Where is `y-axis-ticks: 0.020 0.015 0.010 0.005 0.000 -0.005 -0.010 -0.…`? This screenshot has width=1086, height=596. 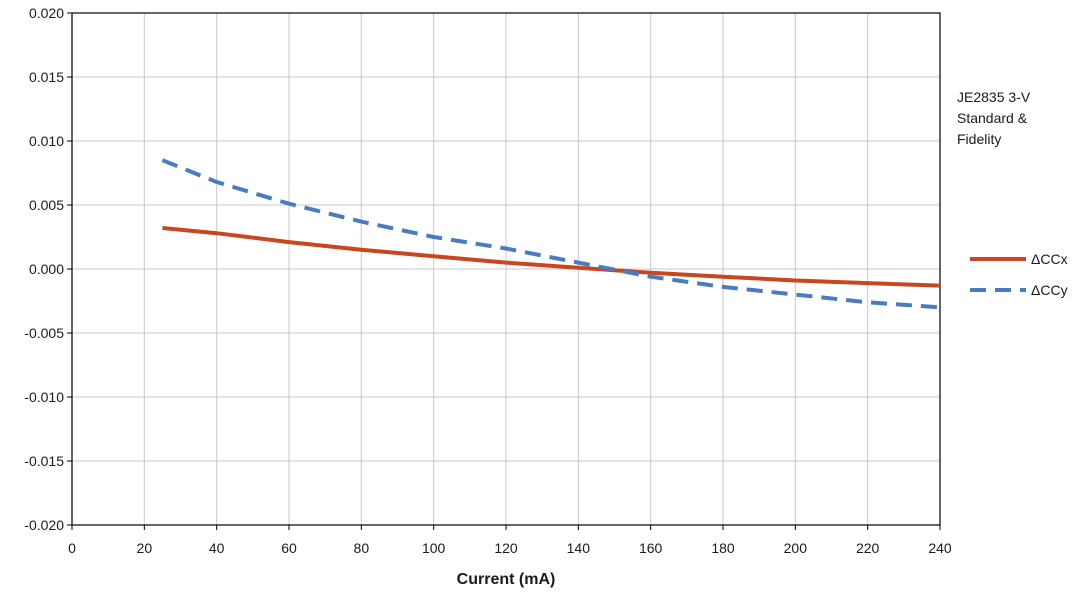
y-axis-ticks: 0.020 0.015 0.010 0.005 0.000 -0.005 -0.010 -0.… is located at coordinates (48, 269).